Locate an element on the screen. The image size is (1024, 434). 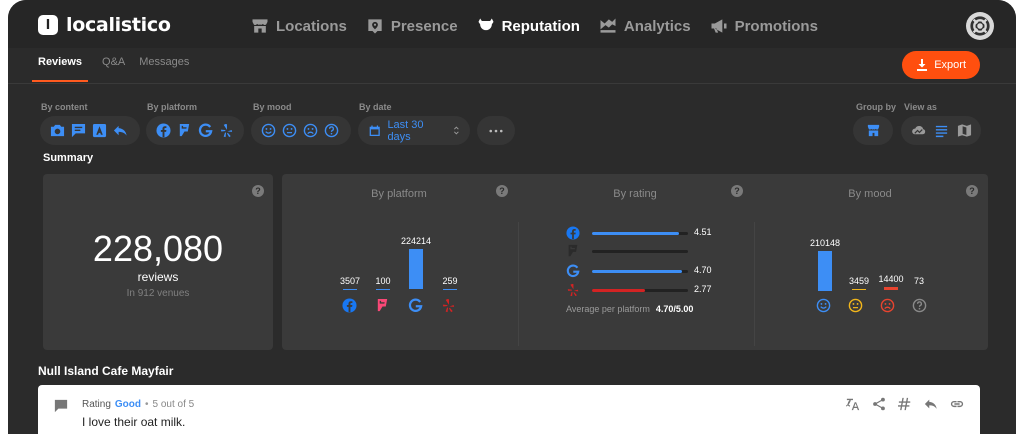
tab-reviews: Reviews is located at coordinates (60, 69).